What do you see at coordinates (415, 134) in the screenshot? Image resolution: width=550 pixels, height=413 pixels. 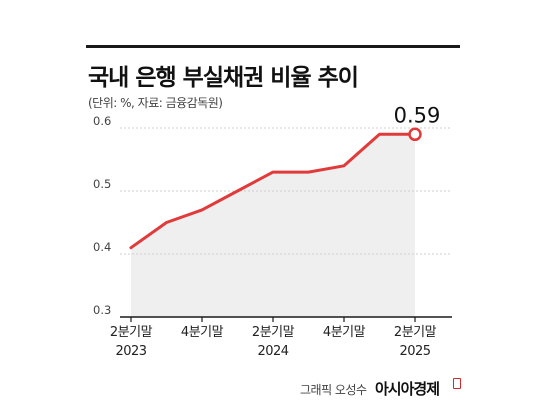 I see `end-point-marker` at bounding box center [415, 134].